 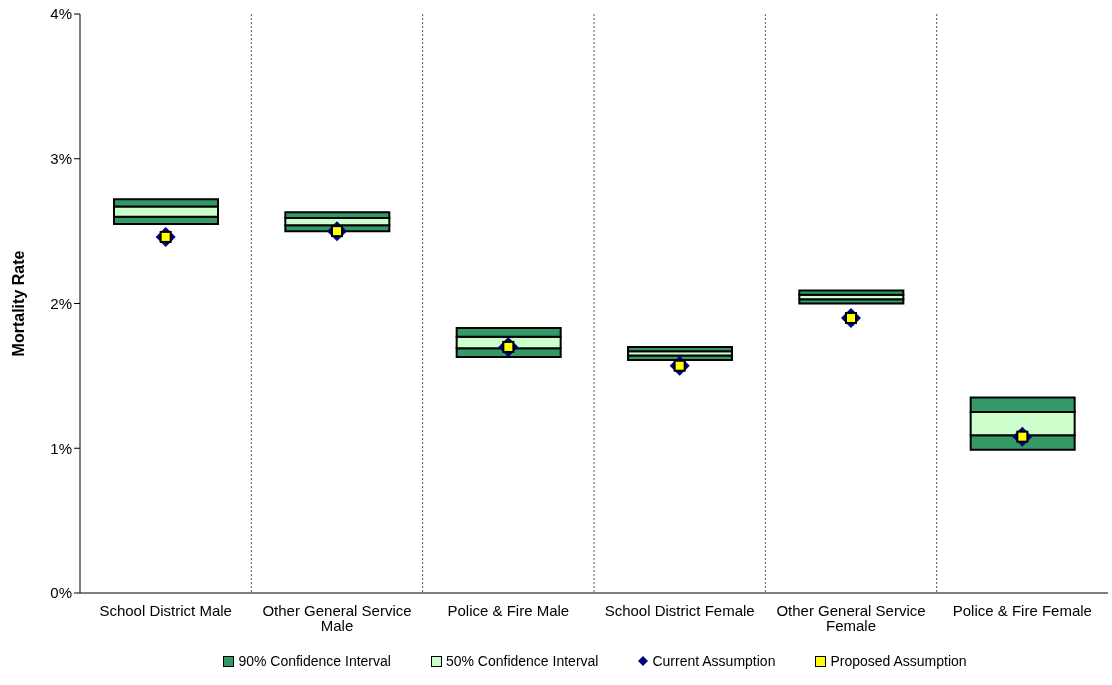 I want to click on legend-label: Current Assumption, so click(x=713, y=661).